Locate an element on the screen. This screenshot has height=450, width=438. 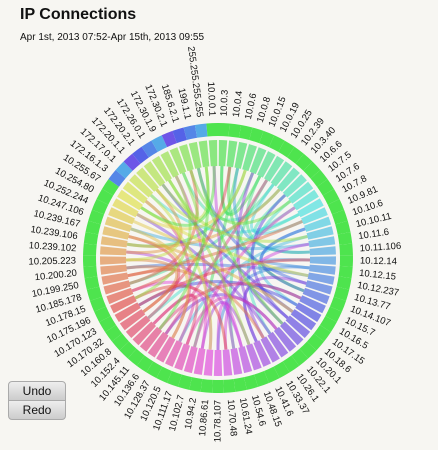
node-label: 10.94.2 is located at coordinates (191, 413).